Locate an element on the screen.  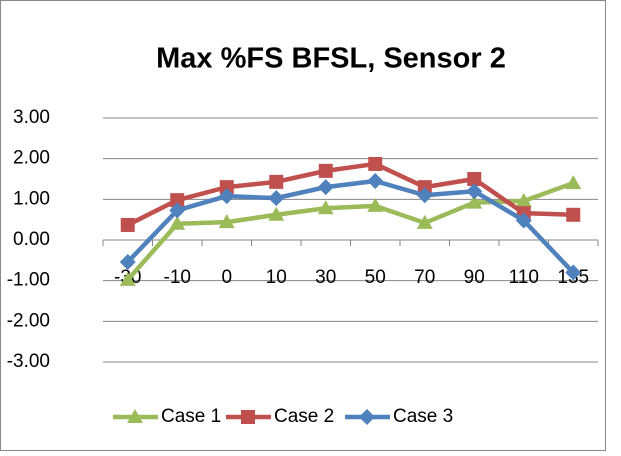
x-tick-label: 70 is located at coordinates (424, 277).